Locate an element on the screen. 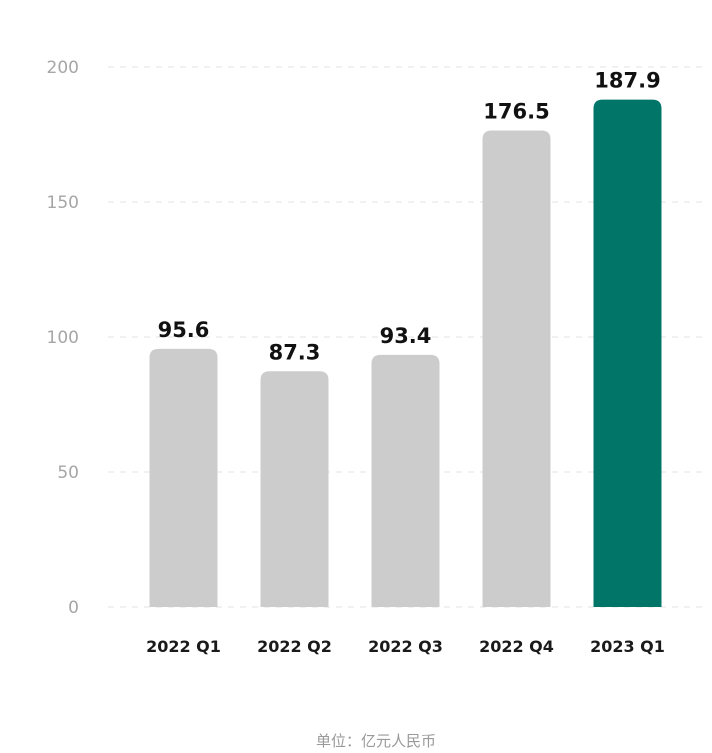 This screenshot has height=753, width=712. y-tick-label: 200 is located at coordinates (63, 68).